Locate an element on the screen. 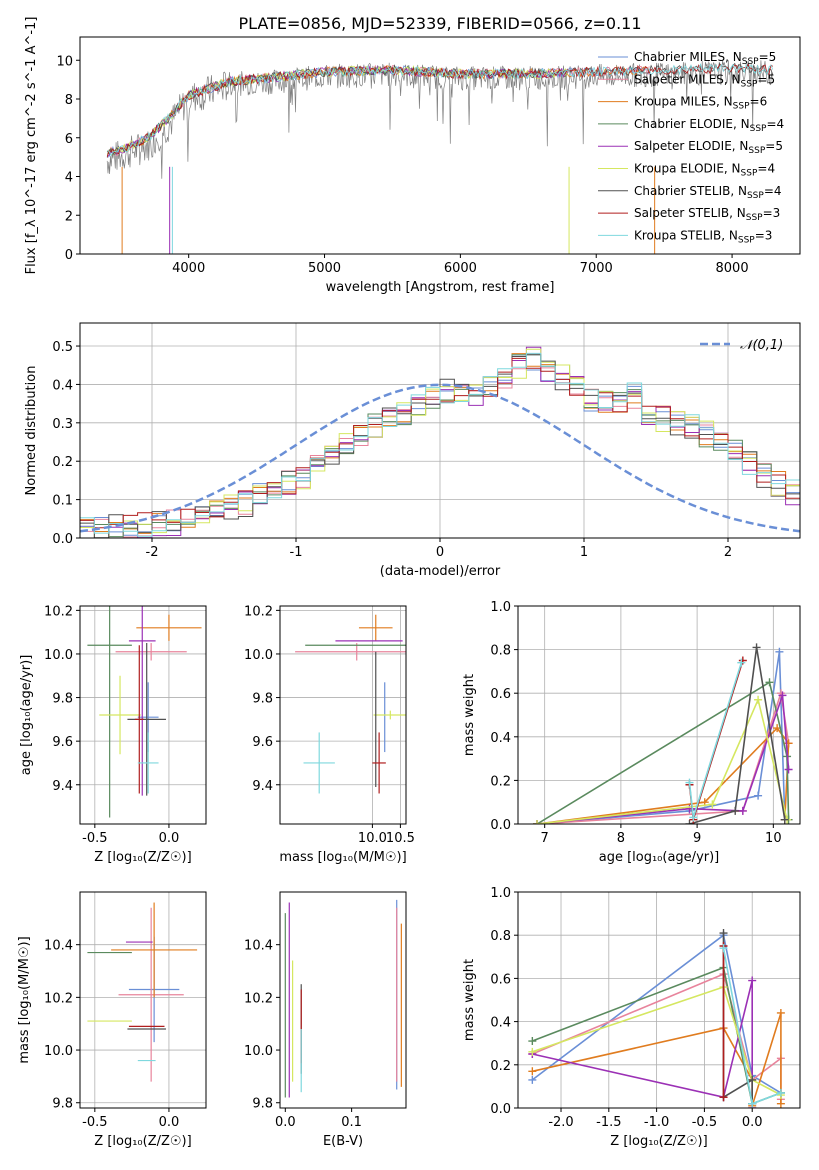  observed-spectrum is located at coordinates (439, 119).